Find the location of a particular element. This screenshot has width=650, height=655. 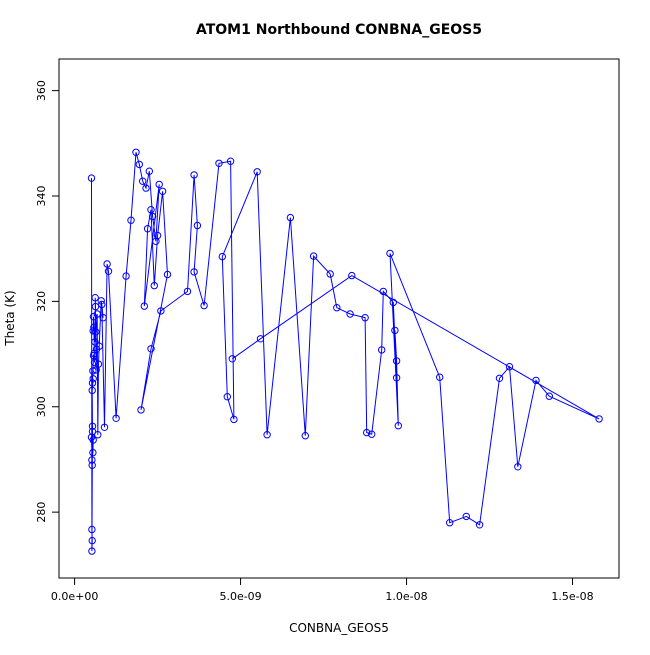

y-tick-label: 300 is located at coordinates (41, 406).